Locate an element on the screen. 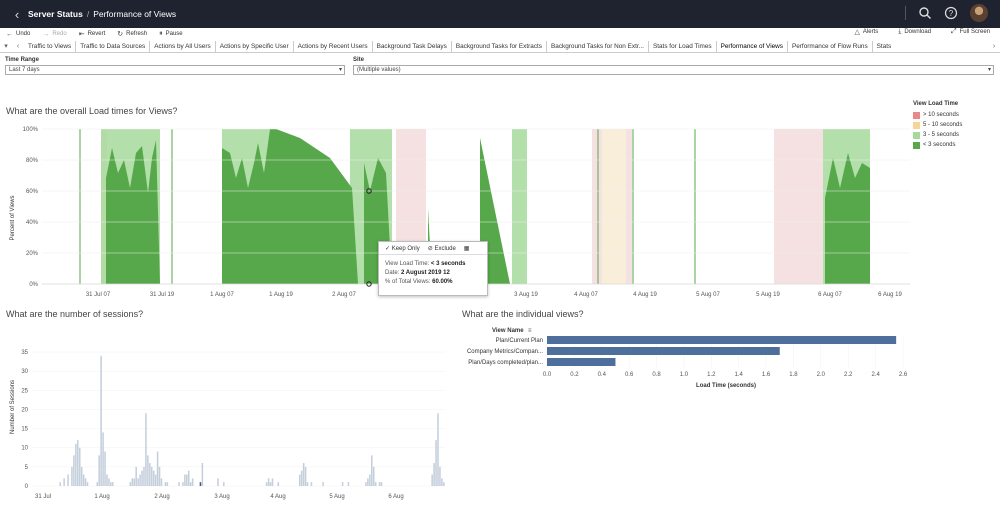  site-dropdown: (Multiple values) ▾ is located at coordinates (673, 70).